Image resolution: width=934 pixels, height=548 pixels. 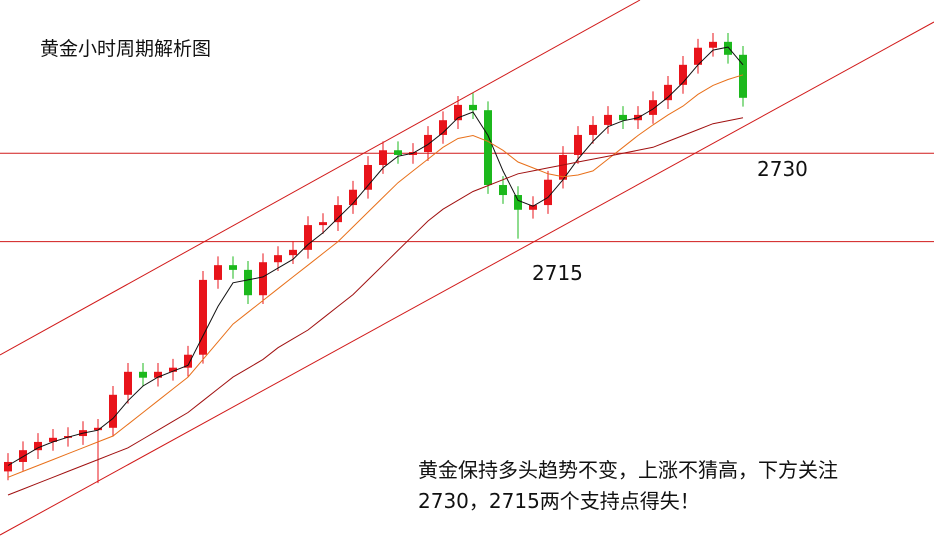 I want to click on chart-title: 黄金小时周期解析图, so click(x=125, y=49).